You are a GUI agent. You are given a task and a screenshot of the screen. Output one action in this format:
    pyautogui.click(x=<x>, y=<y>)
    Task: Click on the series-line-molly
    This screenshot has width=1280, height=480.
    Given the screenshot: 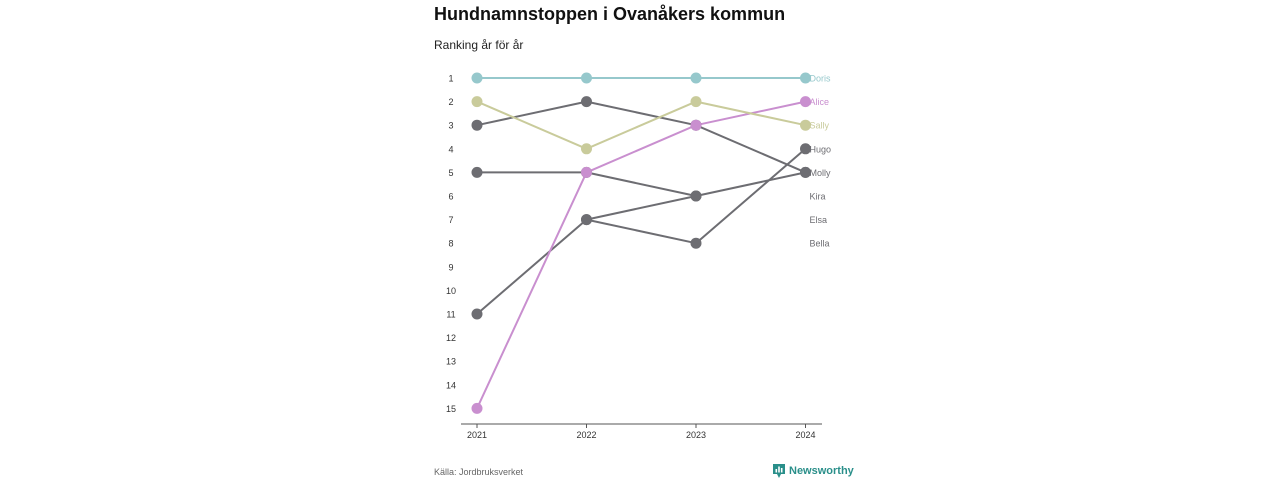 What is the action you would take?
    pyautogui.click(x=641, y=137)
    